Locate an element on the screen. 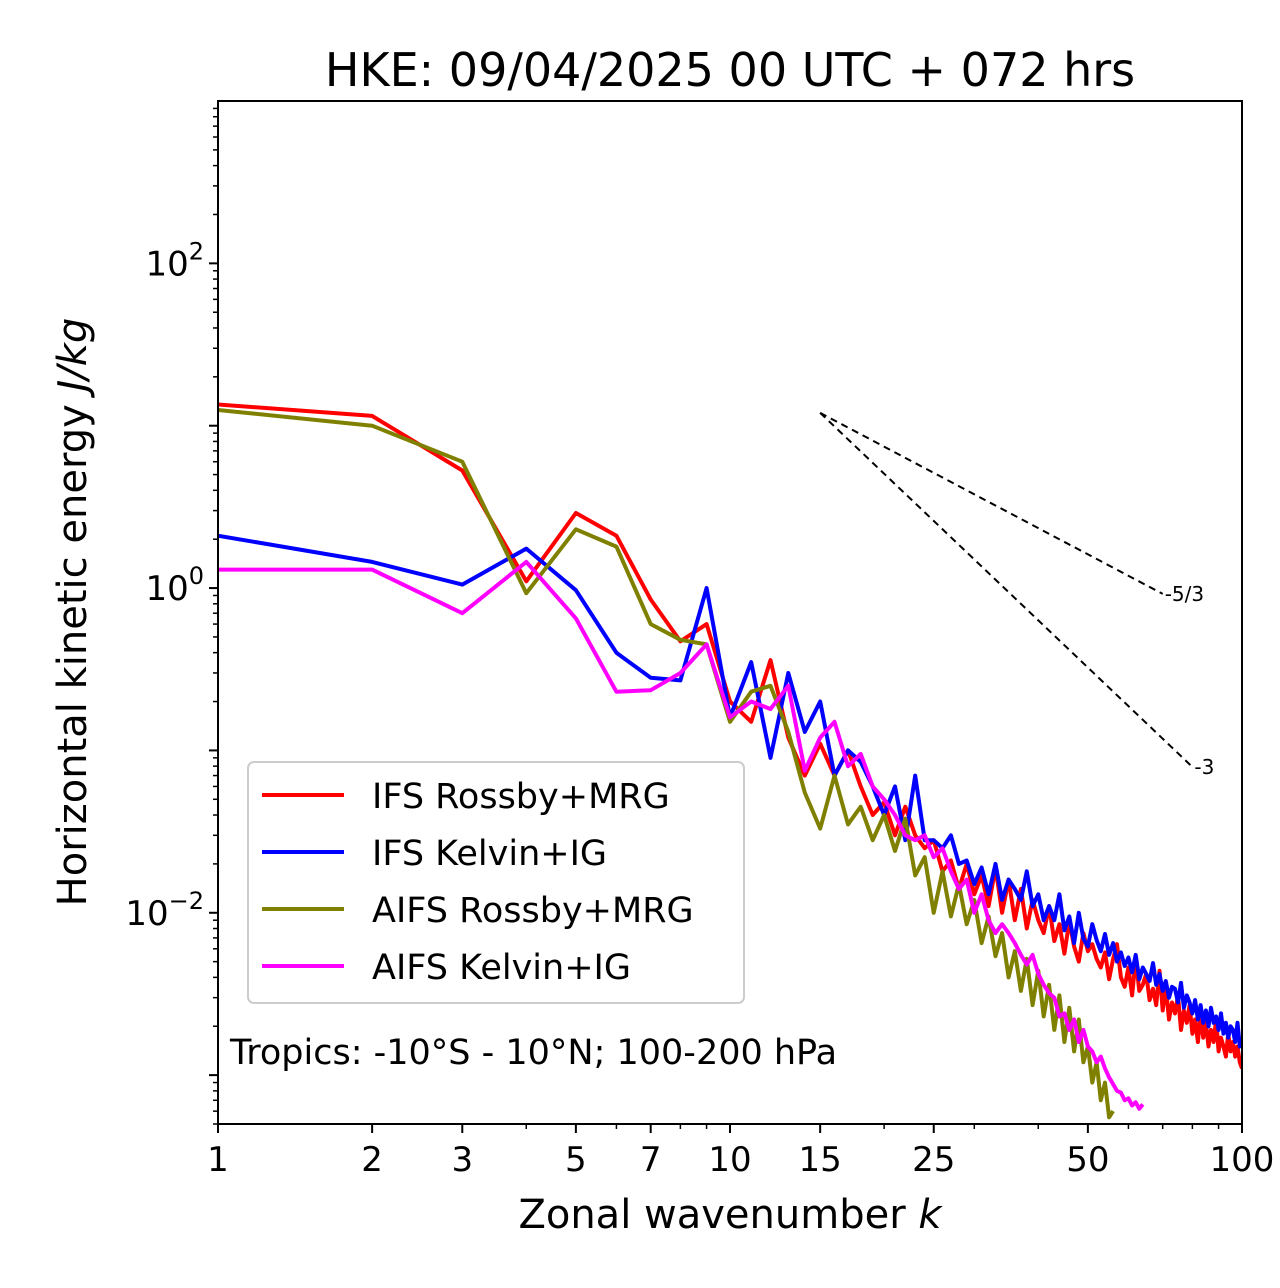 Image resolution: width=1280 pixels, height=1288 pixels. x-tick-label: 25 is located at coordinates (933, 1160).